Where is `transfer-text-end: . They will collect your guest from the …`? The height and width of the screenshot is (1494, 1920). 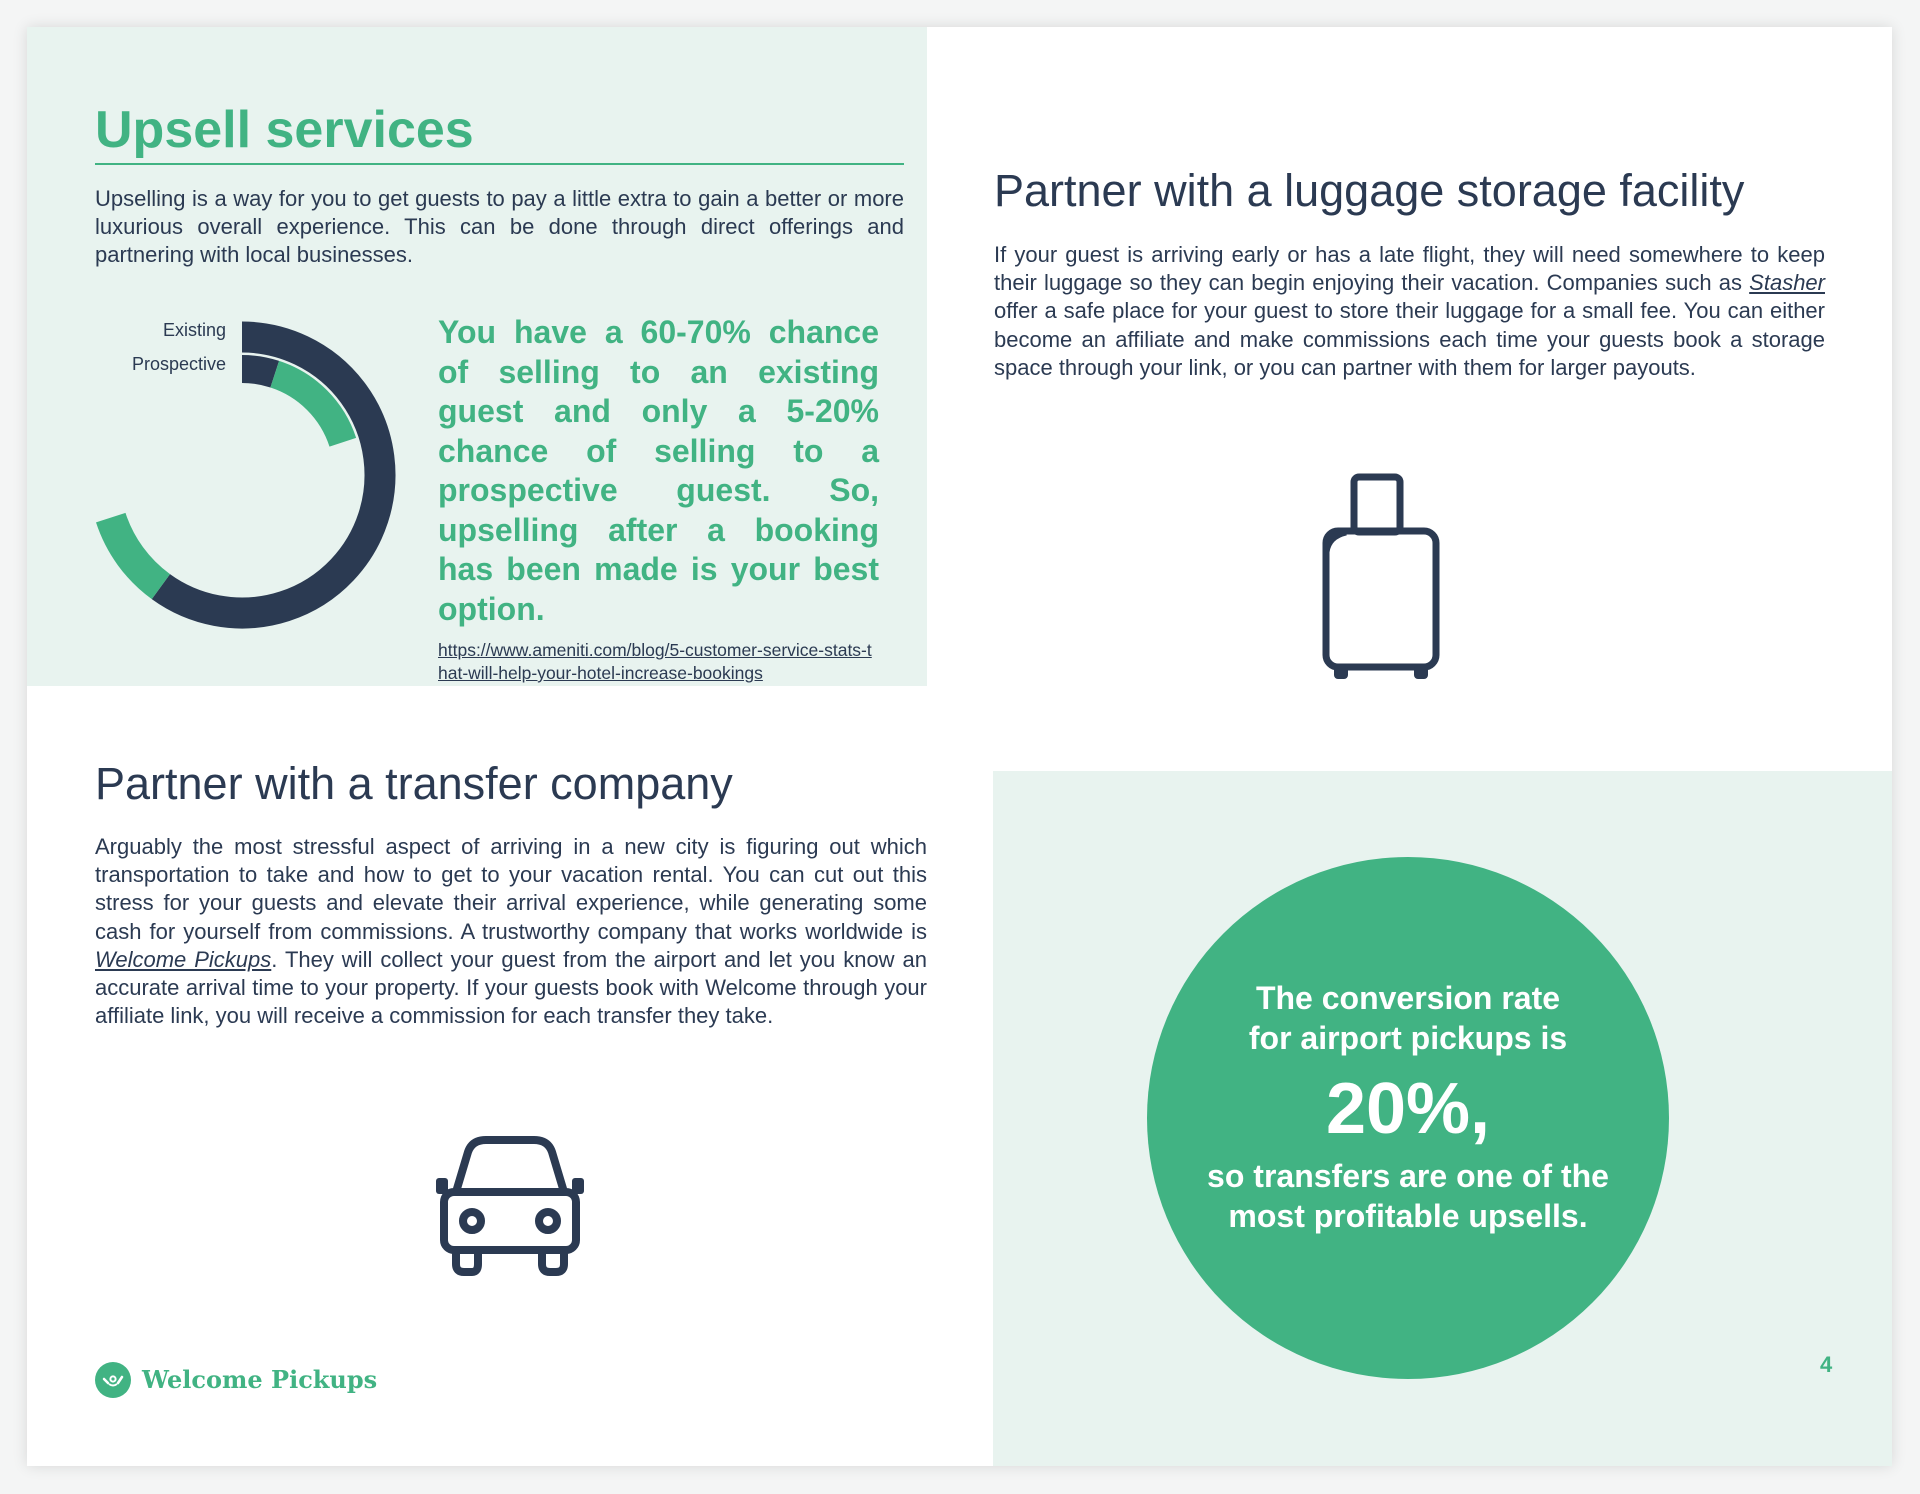
transfer-text-end: . They will collect your guest from the … is located at coordinates (511, 987).